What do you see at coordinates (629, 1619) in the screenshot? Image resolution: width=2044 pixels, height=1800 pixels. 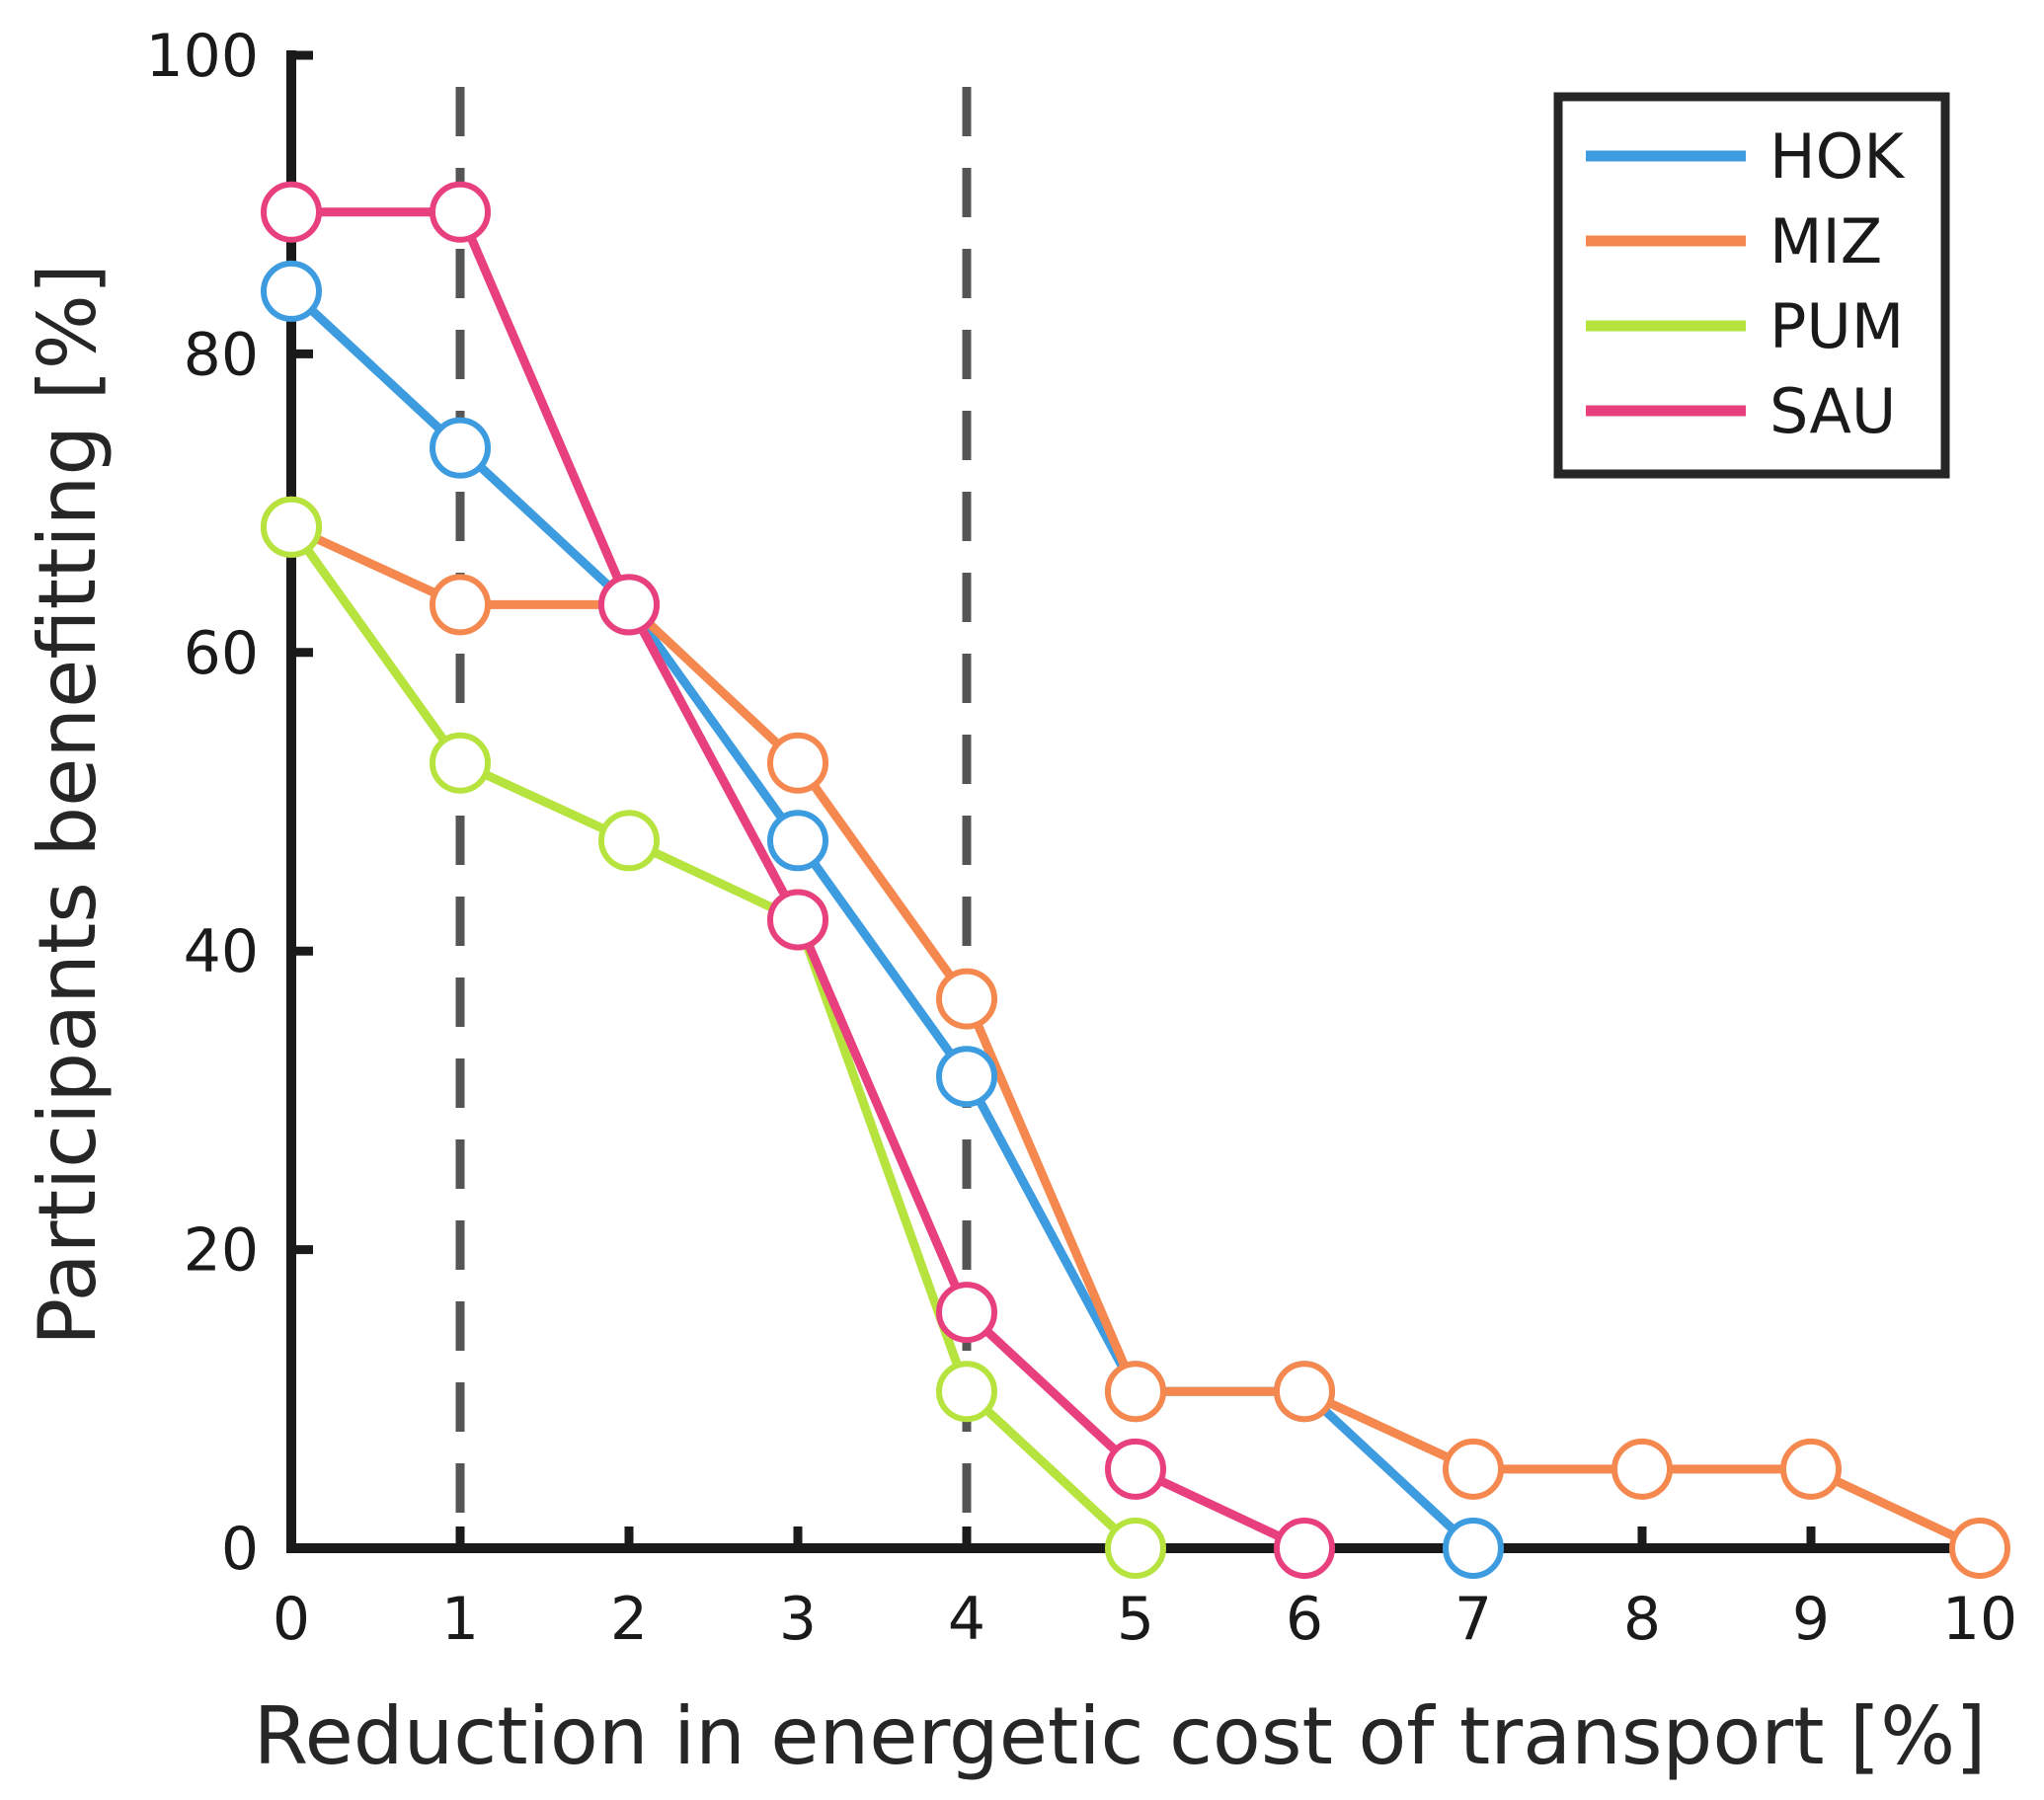 I see `x-tick-label-2: 2` at bounding box center [629, 1619].